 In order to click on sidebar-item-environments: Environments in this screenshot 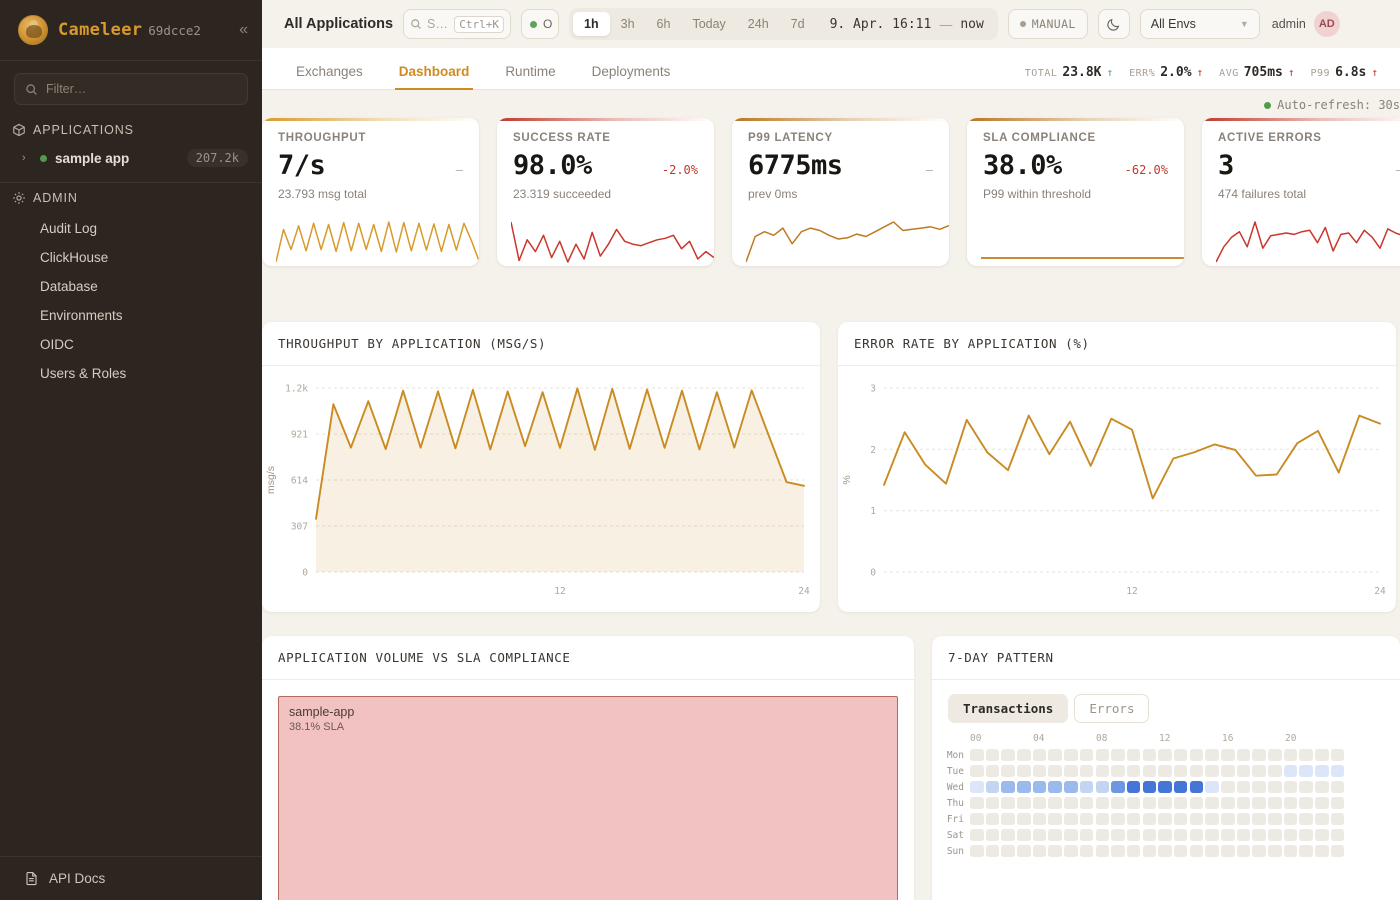, I will do `click(81, 315)`.